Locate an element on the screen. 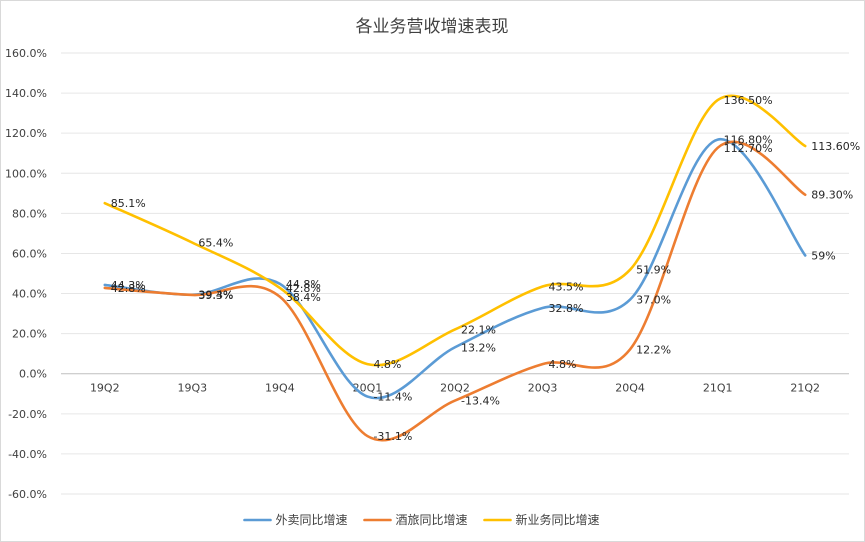 Image resolution: width=865 pixels, height=542 pixels. x-tick-label: 20Q2 is located at coordinates (455, 388).